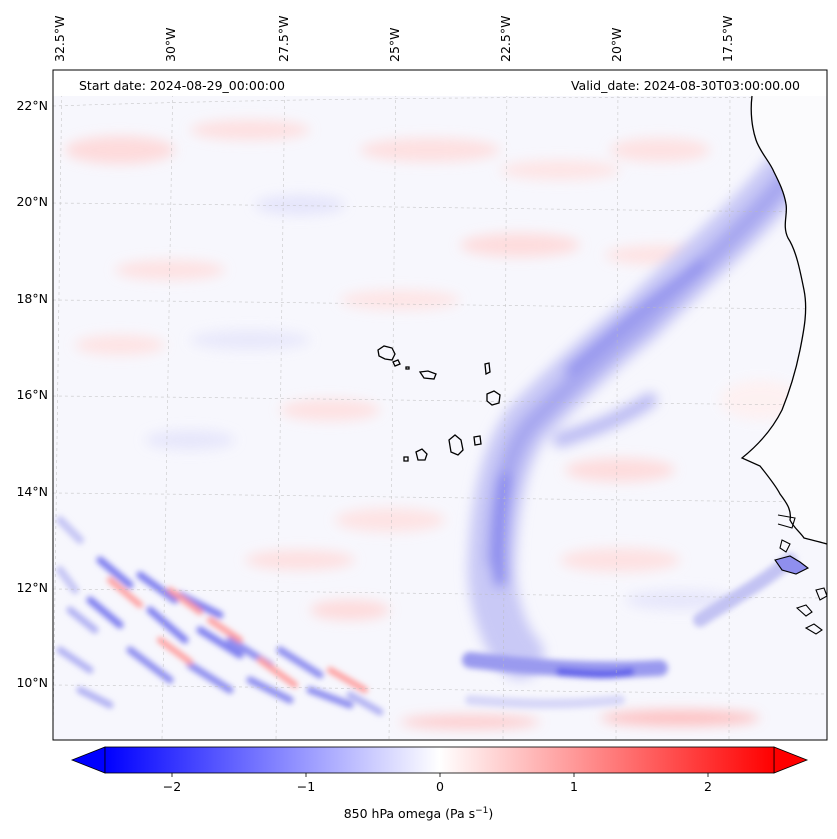 This screenshot has height=839, width=837. What do you see at coordinates (439, 760) in the screenshot?
I see `colorbar-gradient` at bounding box center [439, 760].